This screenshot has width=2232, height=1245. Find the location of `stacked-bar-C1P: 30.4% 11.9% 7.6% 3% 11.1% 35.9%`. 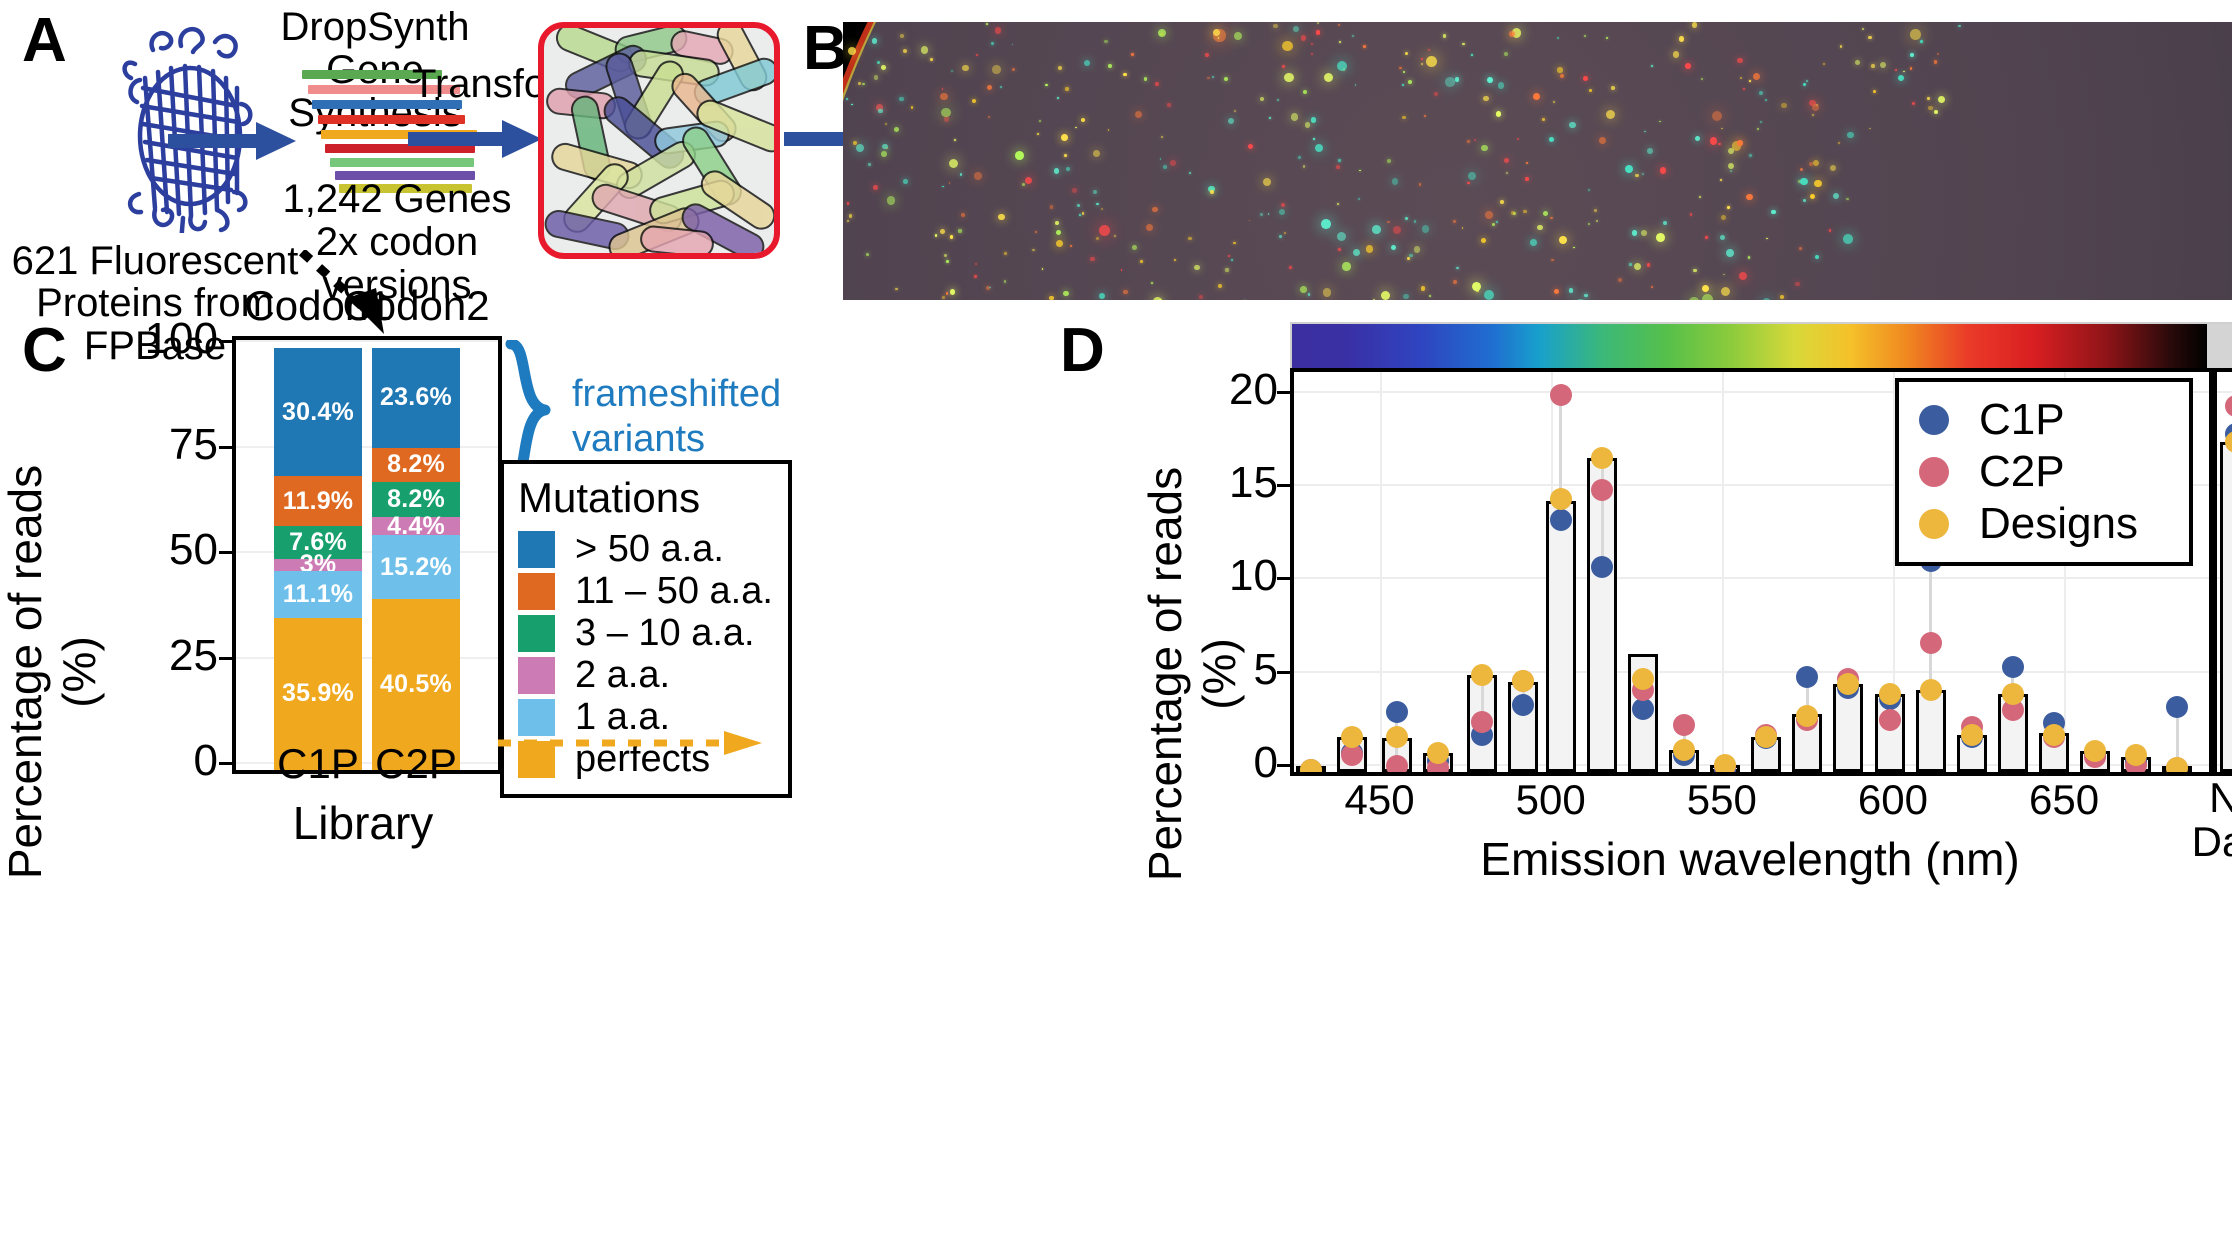

stacked-bar-C1P: 30.4% 11.9% 7.6% 3% 11.1% 35.9% is located at coordinates (318, 559).